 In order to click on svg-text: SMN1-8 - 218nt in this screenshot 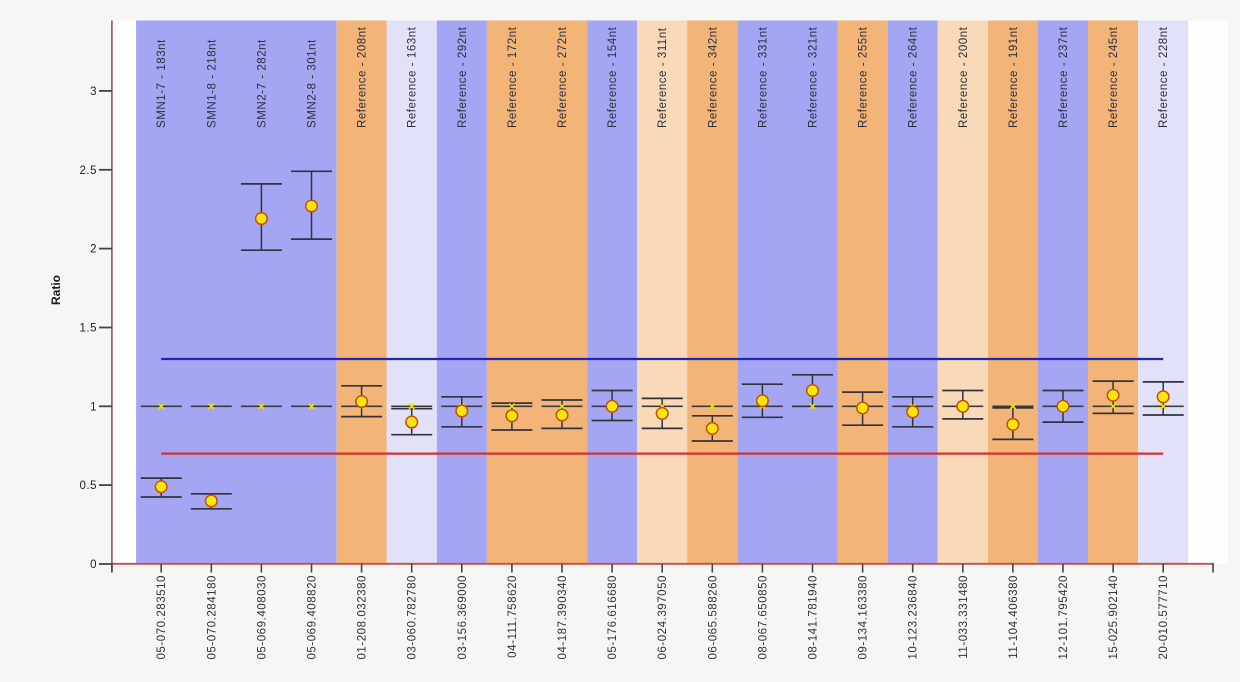, I will do `click(212, 83)`.